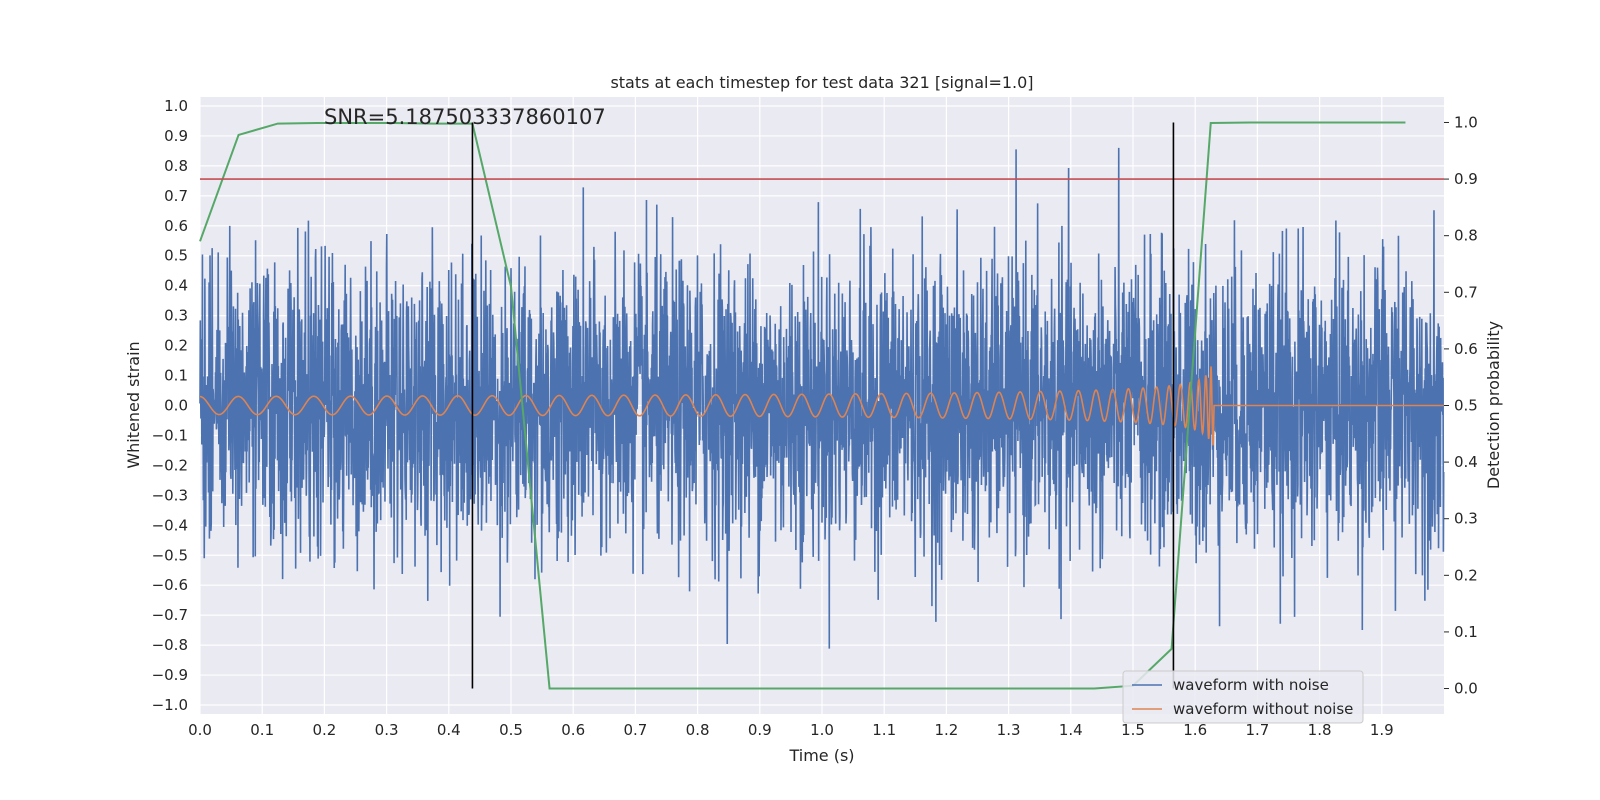 The image size is (1600, 800). Describe the element at coordinates (821, 755) in the screenshot. I see `x-axis-label: Time (s)` at that location.